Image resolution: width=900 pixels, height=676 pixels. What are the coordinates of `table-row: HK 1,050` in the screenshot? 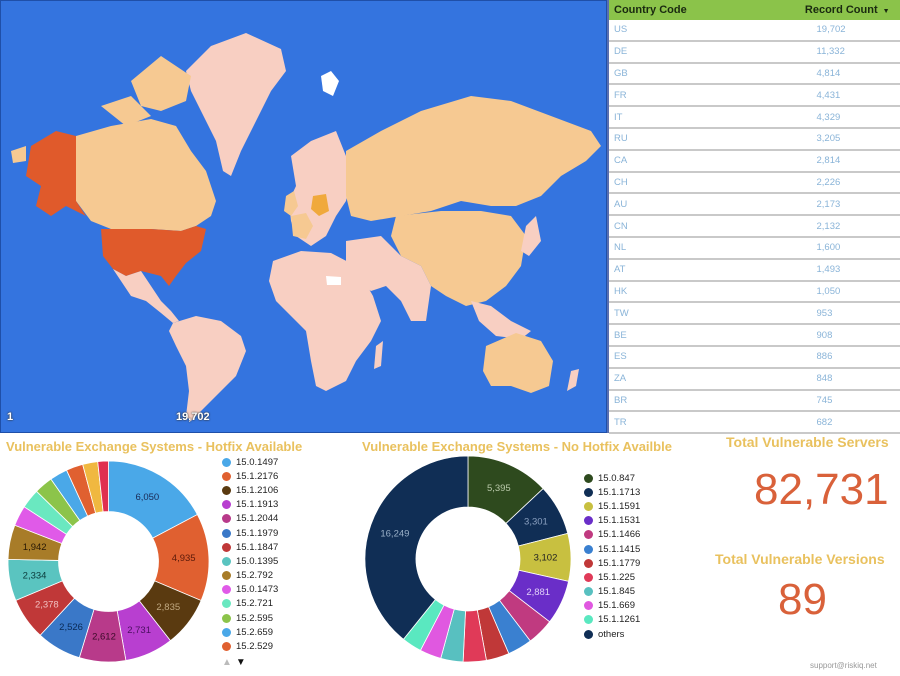 It's located at (754, 293).